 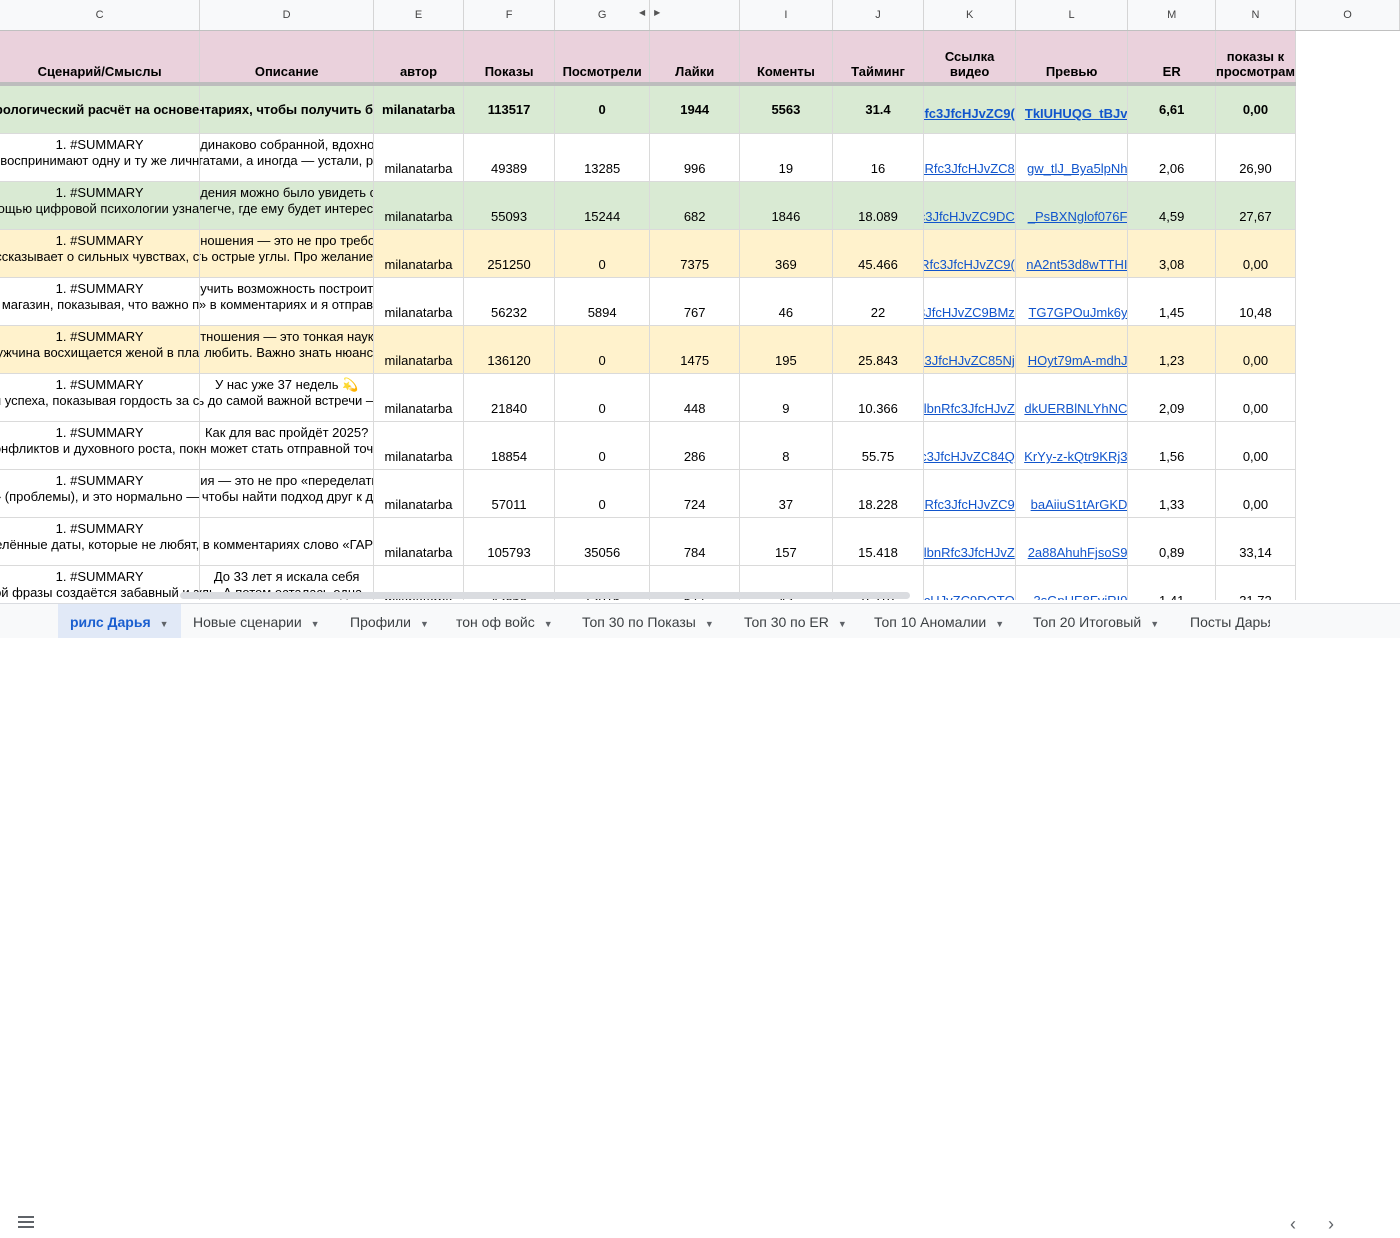 I want to click on tab-rils-darya: рилс Дарья ▼, so click(x=119, y=621).